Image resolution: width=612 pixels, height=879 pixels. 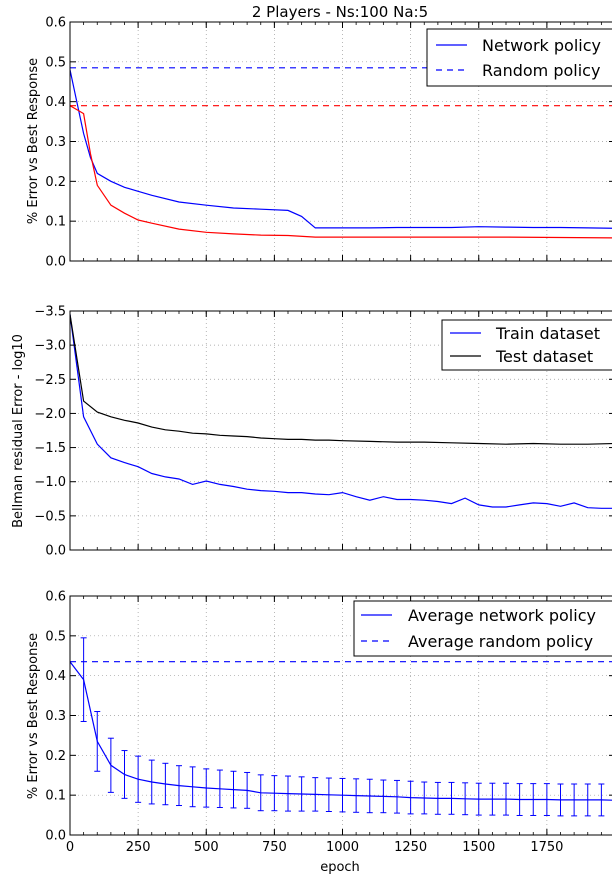 I want to click on legend-label-average-random-policy: Average random policy, so click(x=500, y=641).